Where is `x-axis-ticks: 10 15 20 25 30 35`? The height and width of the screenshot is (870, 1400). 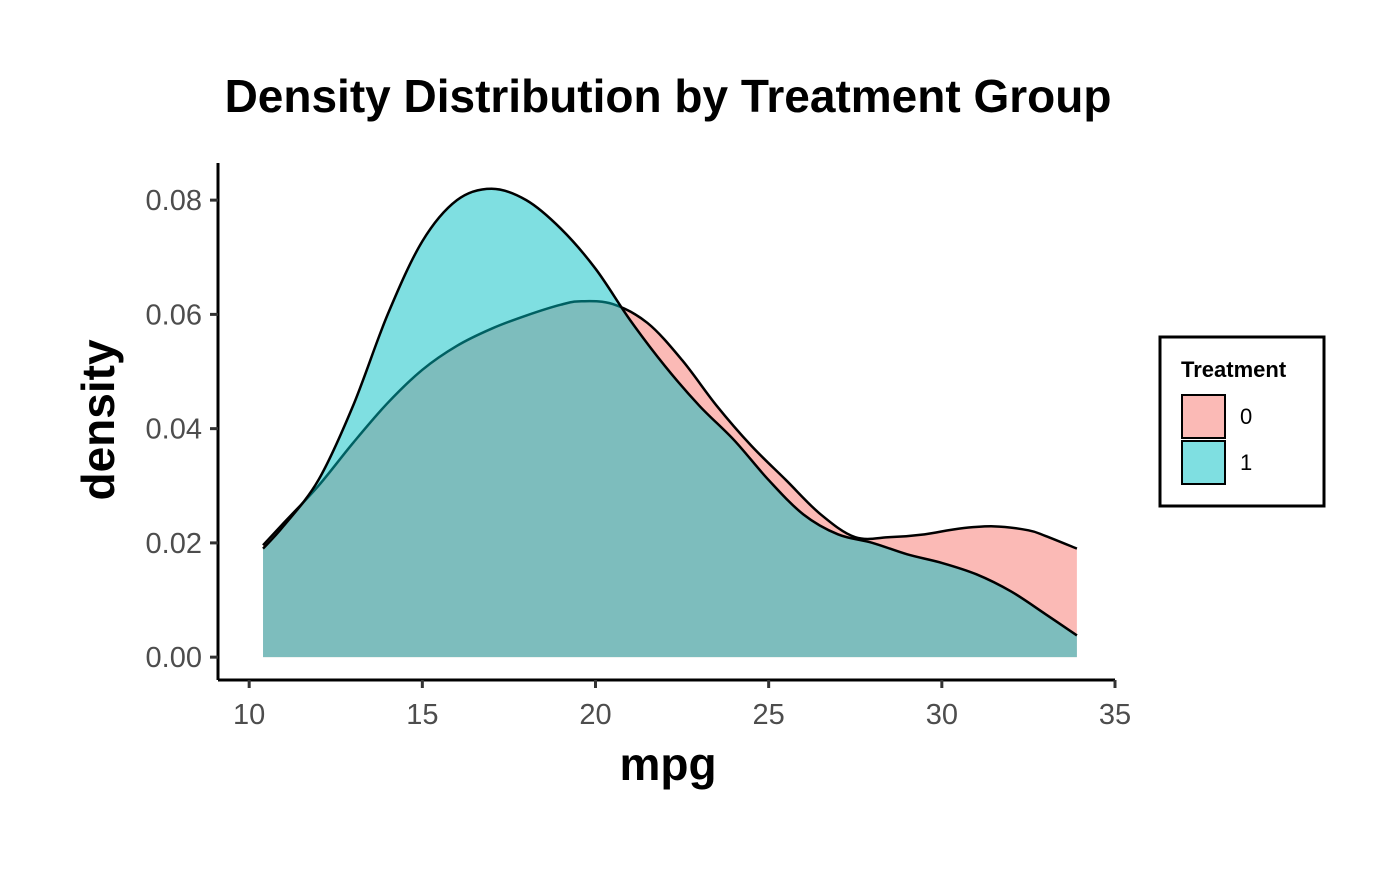
x-axis-ticks: 10 15 20 25 30 35 is located at coordinates (682, 705).